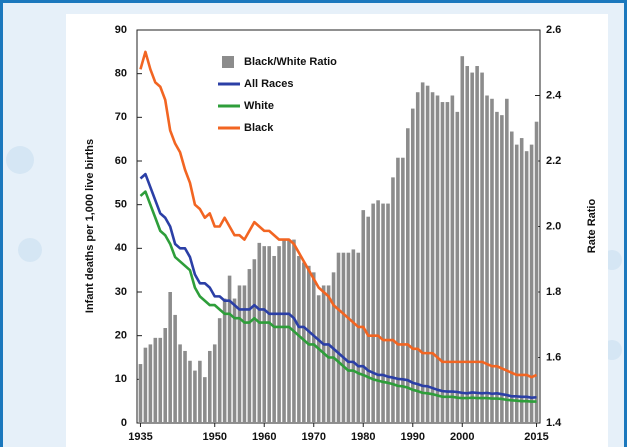  I want to click on legend-label: Black/White Ratio, so click(290, 62).